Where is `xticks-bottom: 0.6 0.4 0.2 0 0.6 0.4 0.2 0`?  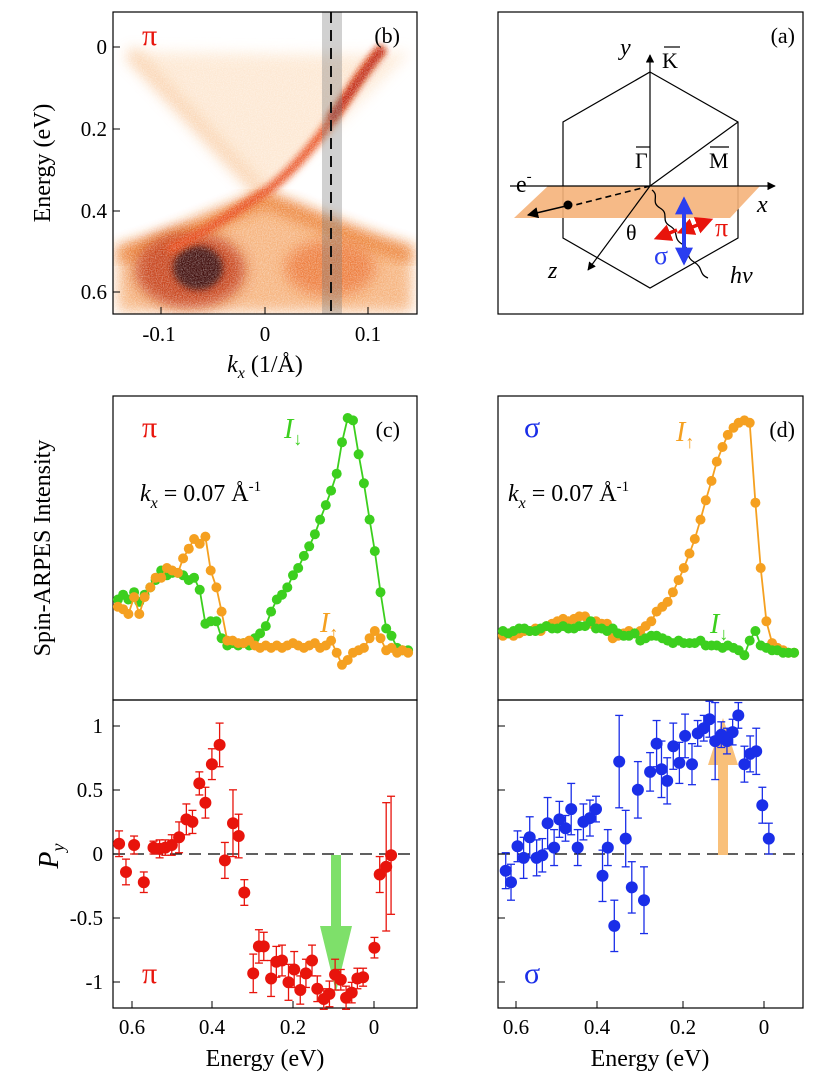
xticks-bottom: 0.6 0.4 0.2 0 0.6 0.4 0.2 0 is located at coordinates (444, 1027).